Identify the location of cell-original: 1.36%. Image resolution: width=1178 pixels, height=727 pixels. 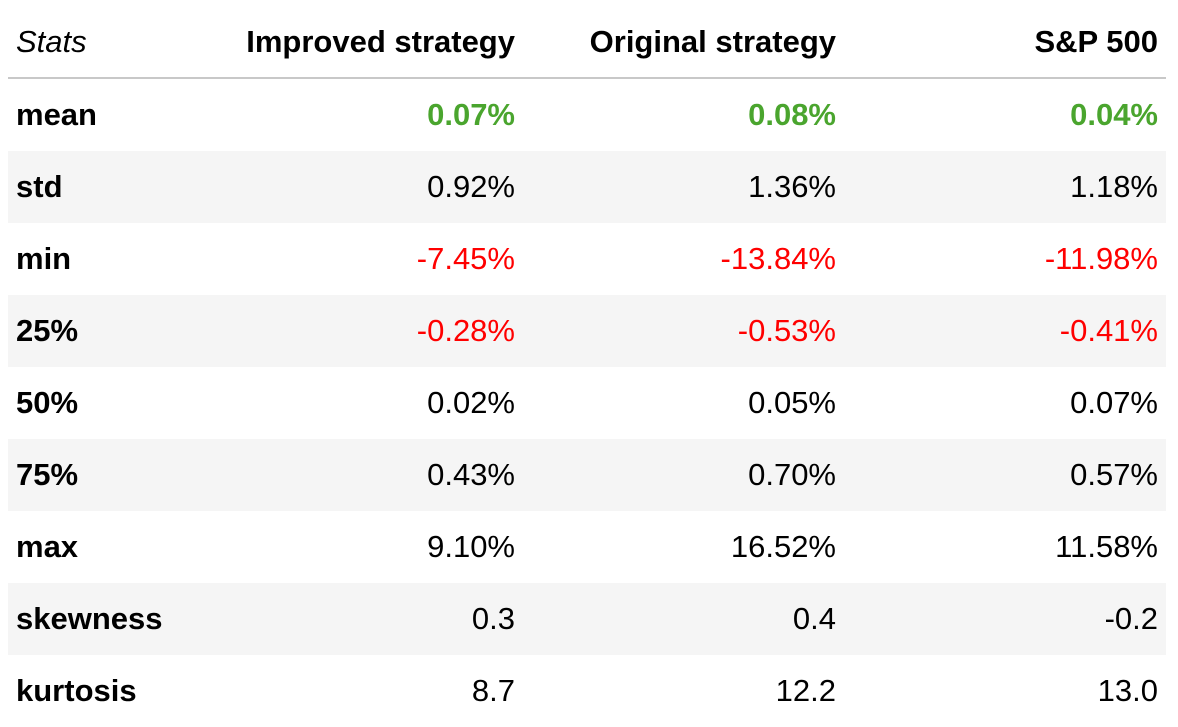
(792, 186).